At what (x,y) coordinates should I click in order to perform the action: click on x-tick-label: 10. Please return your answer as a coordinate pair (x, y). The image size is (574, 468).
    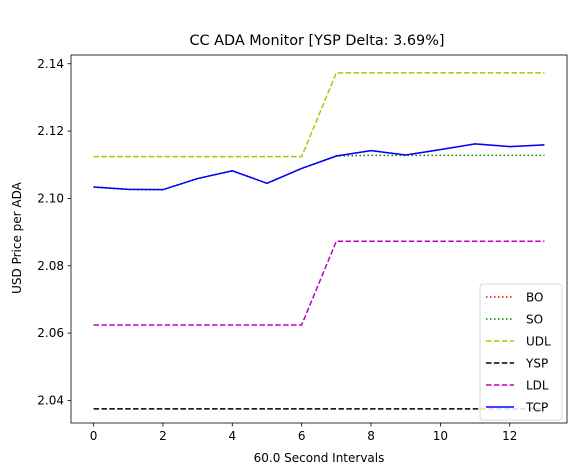
    Looking at the image, I should click on (440, 436).